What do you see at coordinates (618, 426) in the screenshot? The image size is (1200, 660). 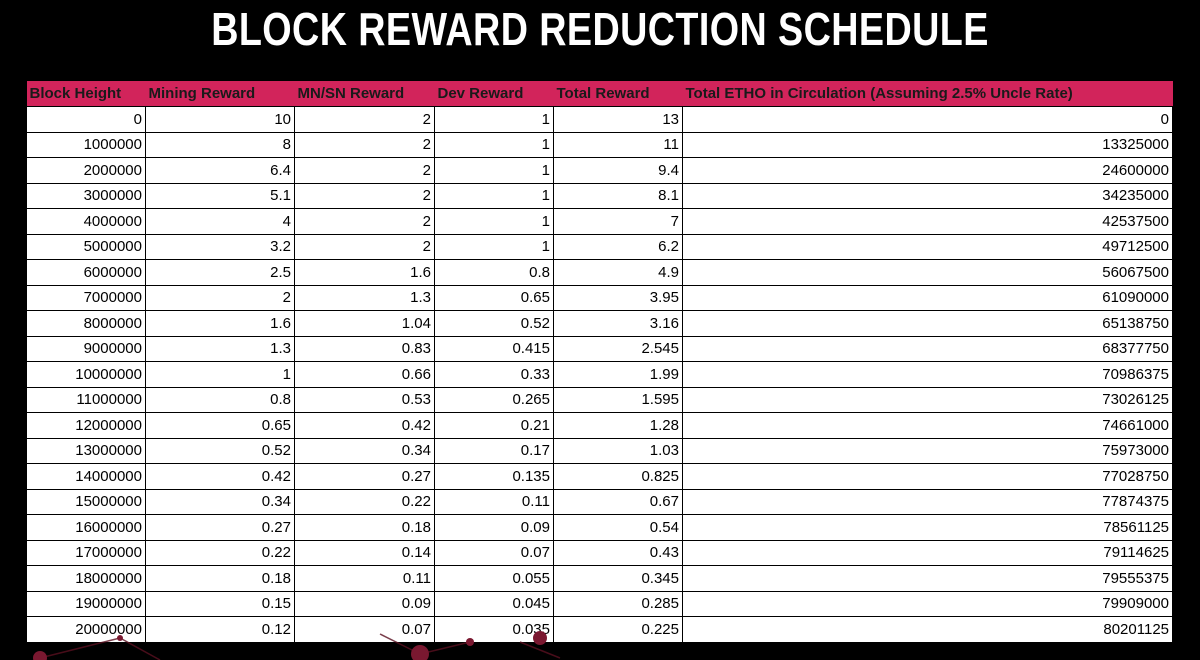 I see `table-cell: 1.28` at bounding box center [618, 426].